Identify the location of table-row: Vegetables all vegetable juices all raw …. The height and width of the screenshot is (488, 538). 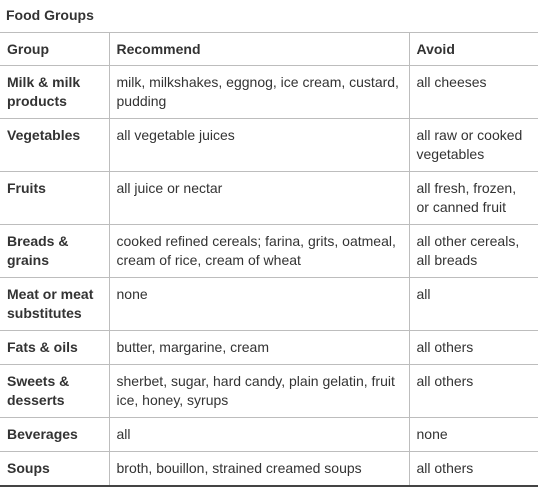
(269, 145).